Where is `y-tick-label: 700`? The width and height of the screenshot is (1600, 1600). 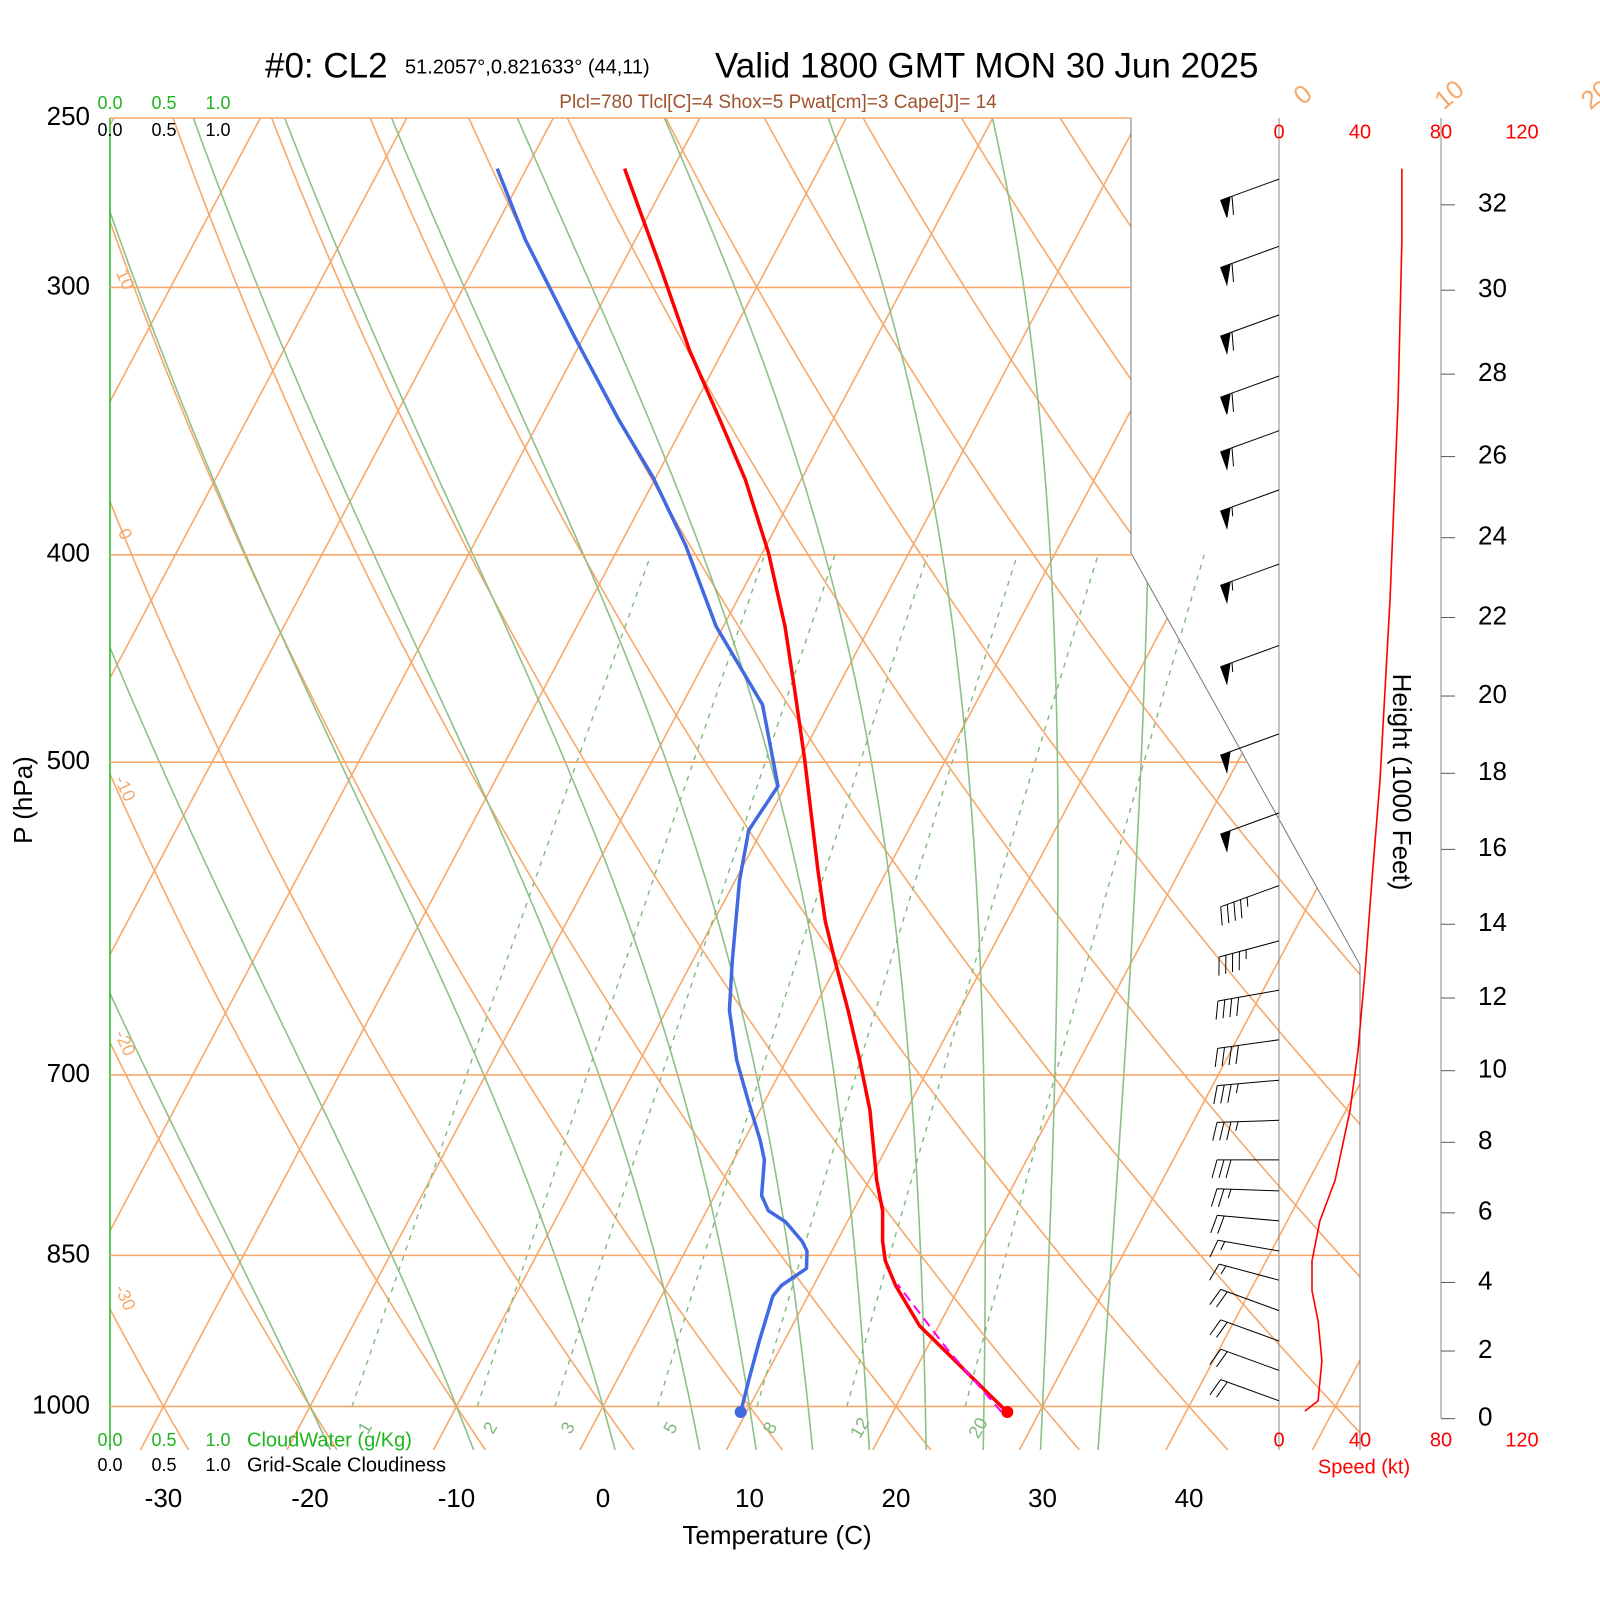 y-tick-label: 700 is located at coordinates (68, 1073).